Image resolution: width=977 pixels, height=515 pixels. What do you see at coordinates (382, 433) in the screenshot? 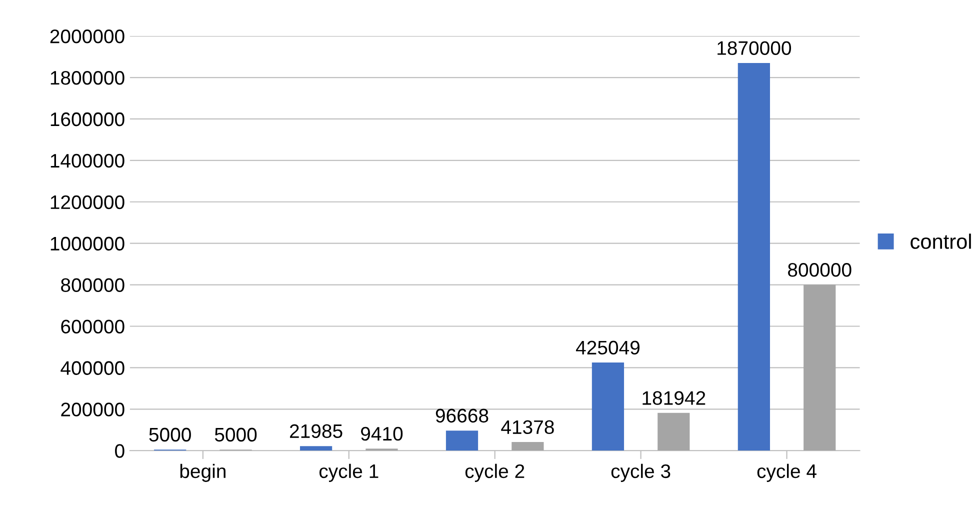
I see `data-label: 9410` at bounding box center [382, 433].